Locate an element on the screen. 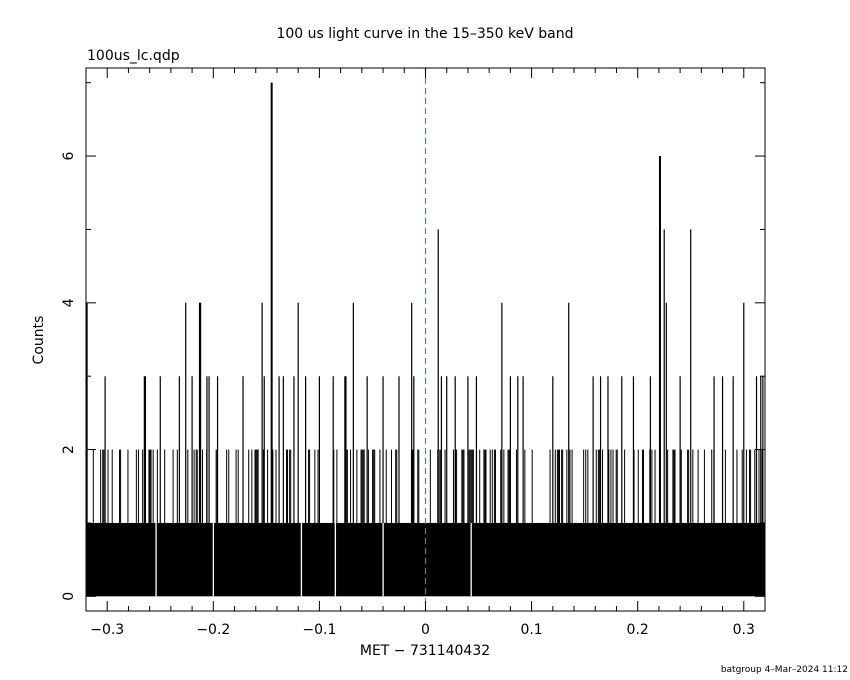 This screenshot has width=850, height=680. y-axis-label: Counts is located at coordinates (39, 340).